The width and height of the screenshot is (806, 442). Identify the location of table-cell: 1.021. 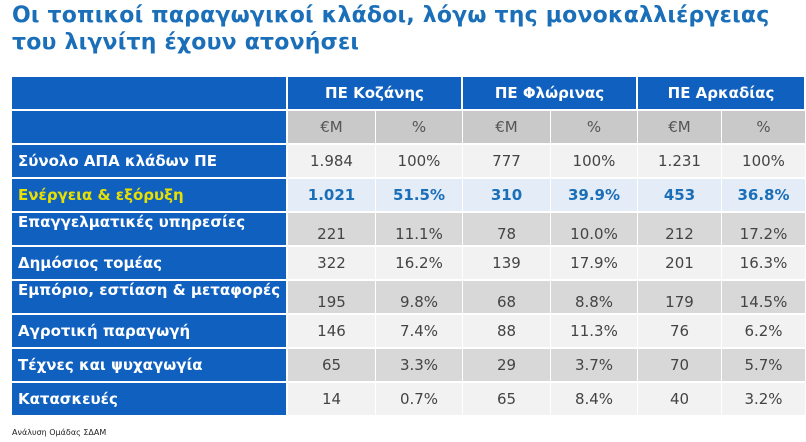
(332, 196).